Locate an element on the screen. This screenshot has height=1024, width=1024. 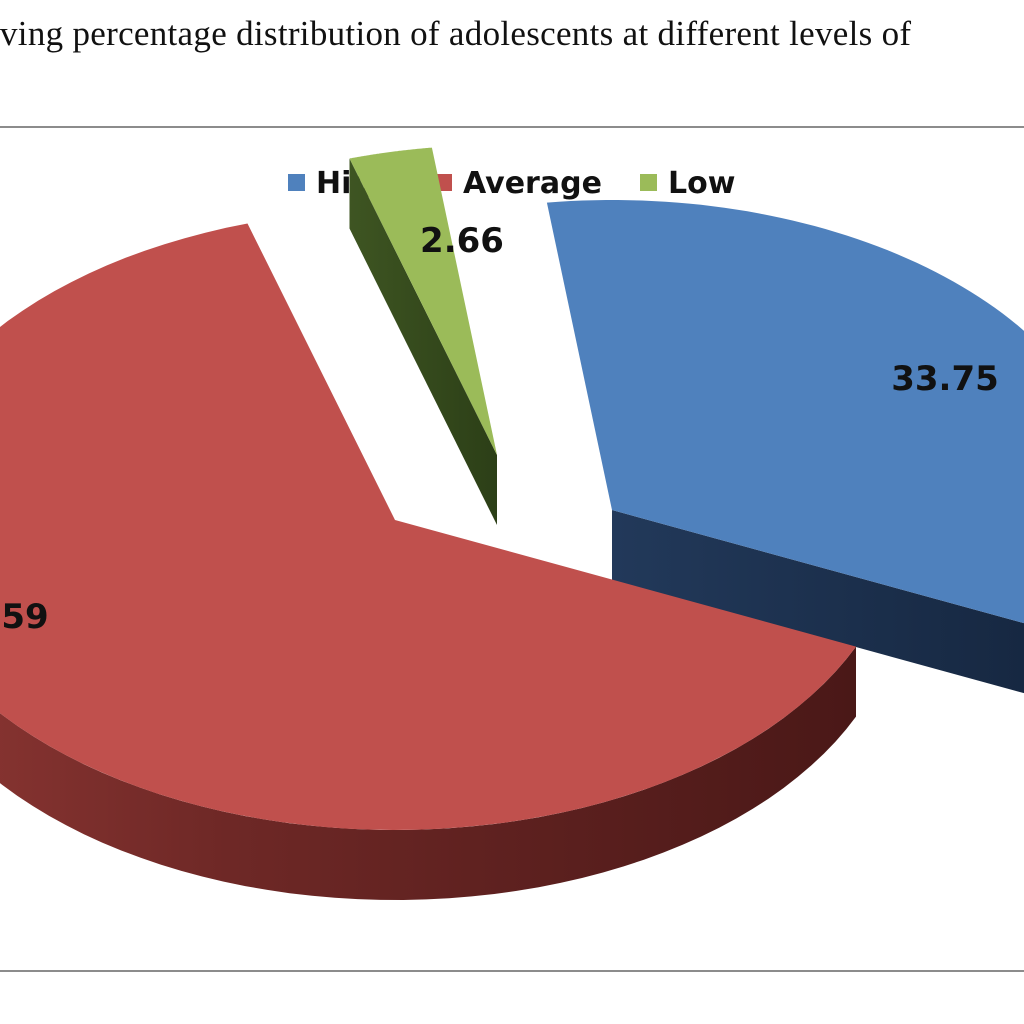
pie-slice-low is located at coordinates (423, 336).